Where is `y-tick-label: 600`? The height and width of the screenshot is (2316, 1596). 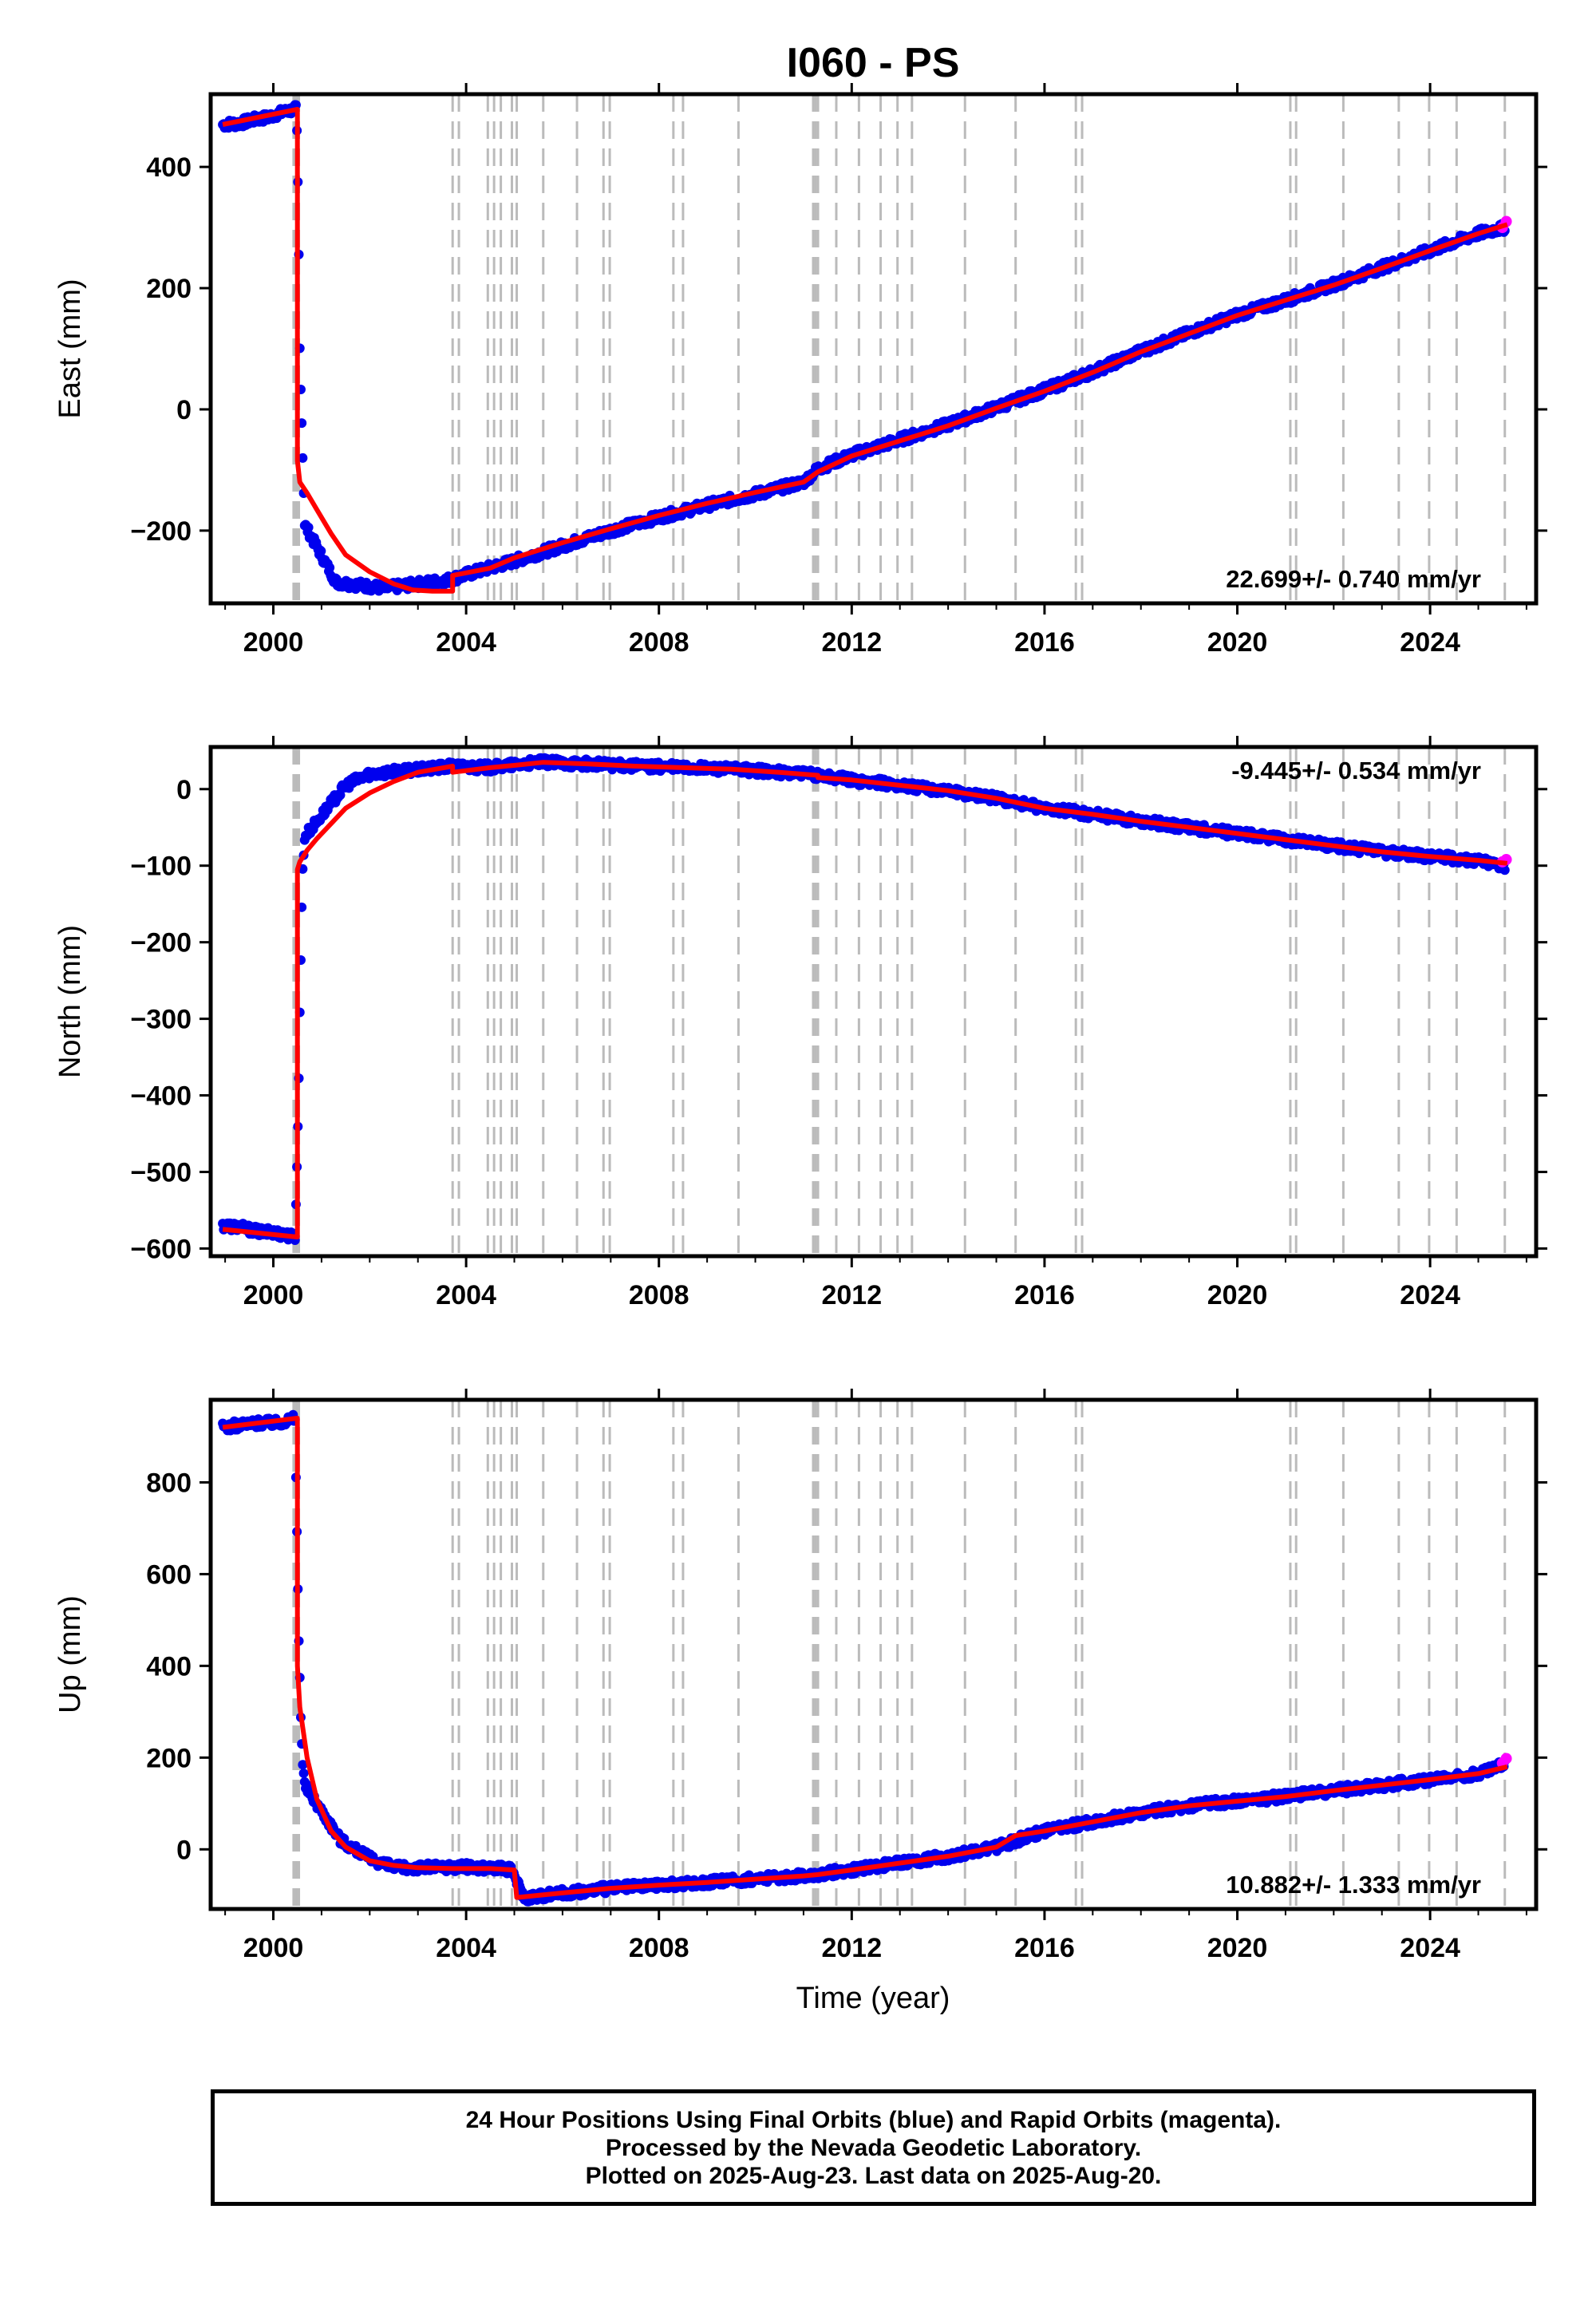 y-tick-label: 600 is located at coordinates (169, 1574).